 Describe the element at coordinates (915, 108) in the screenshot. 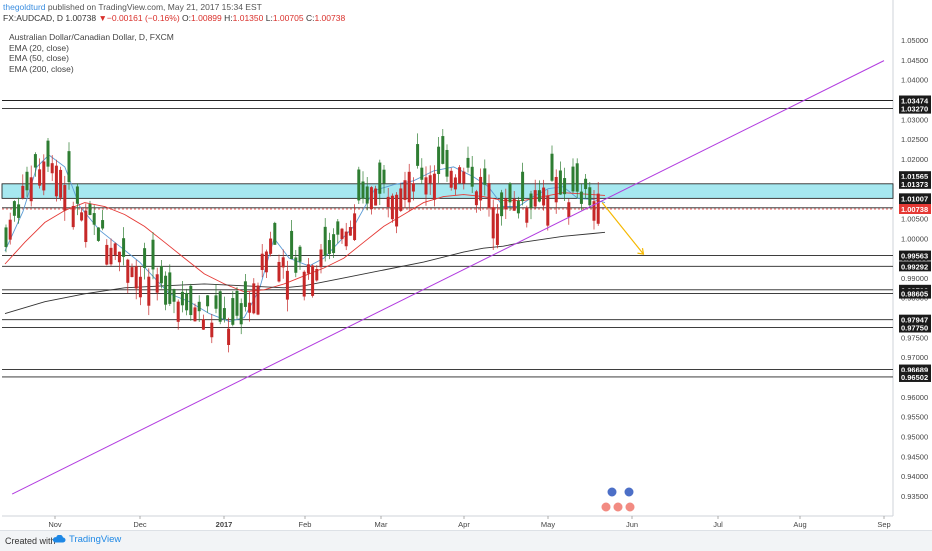

I see `level-label-1-box` at that location.